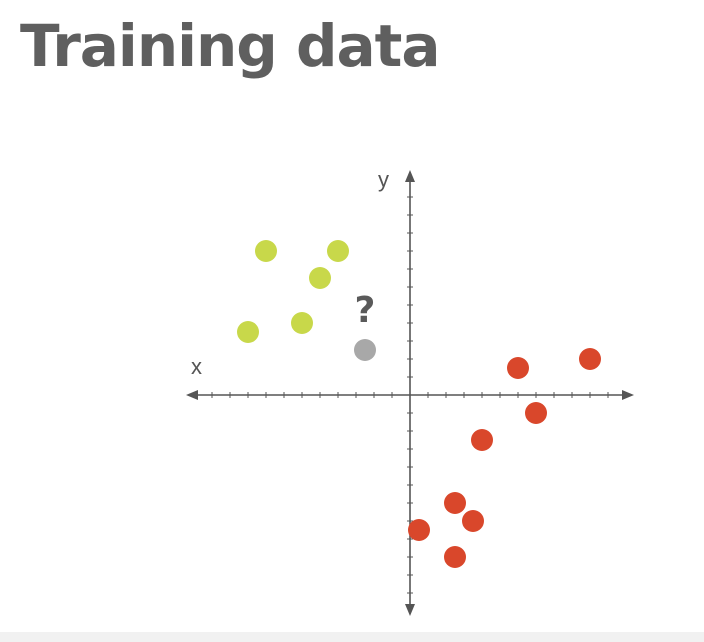  I want to click on slide-title: Training data, so click(230, 46).